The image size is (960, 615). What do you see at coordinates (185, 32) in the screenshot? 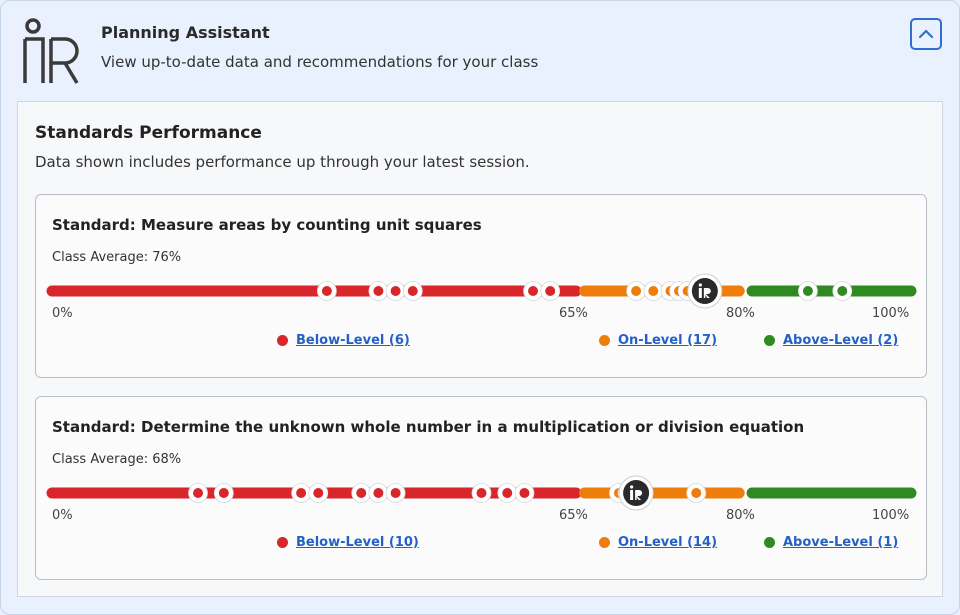
I see `header-title: Planning Assistant` at bounding box center [185, 32].